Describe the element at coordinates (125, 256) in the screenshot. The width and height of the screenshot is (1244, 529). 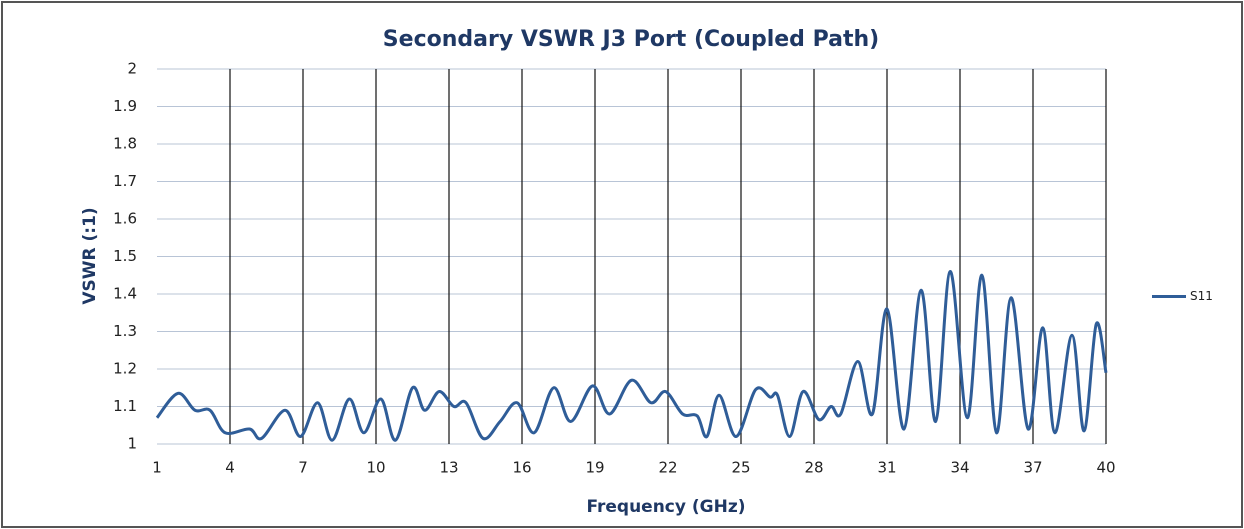
I see `y-tick-label: 1.5` at that location.